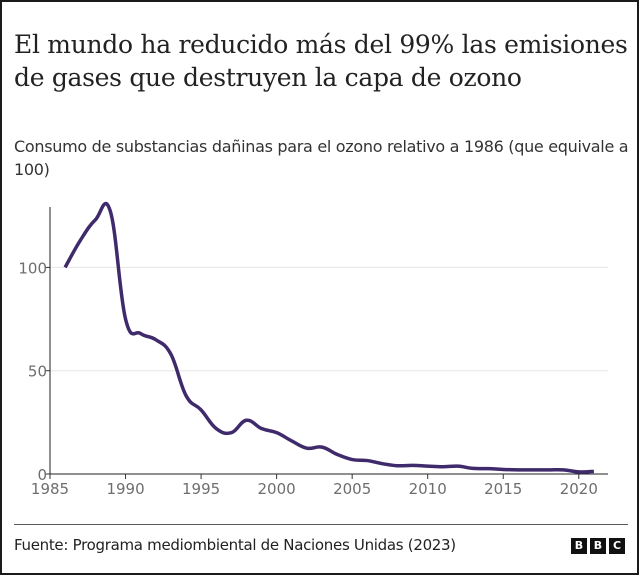  I want to click on x-tick-label: 1995, so click(201, 489).